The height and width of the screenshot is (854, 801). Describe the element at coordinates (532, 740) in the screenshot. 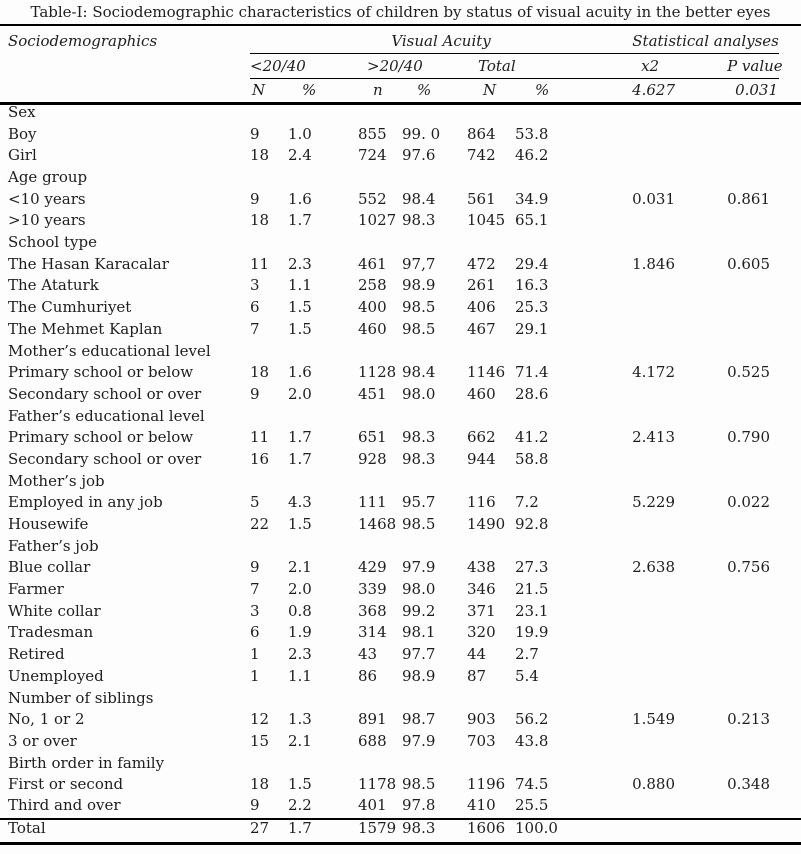

I see `data-cell: 43.8` at that location.